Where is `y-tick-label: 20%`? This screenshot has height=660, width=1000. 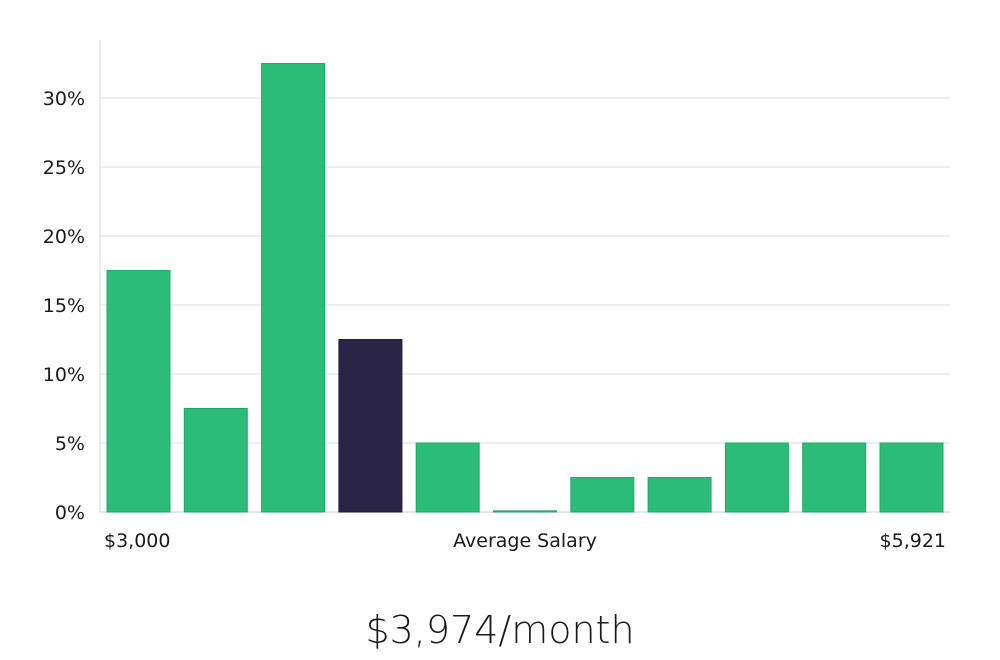
y-tick-label: 20% is located at coordinates (64, 237).